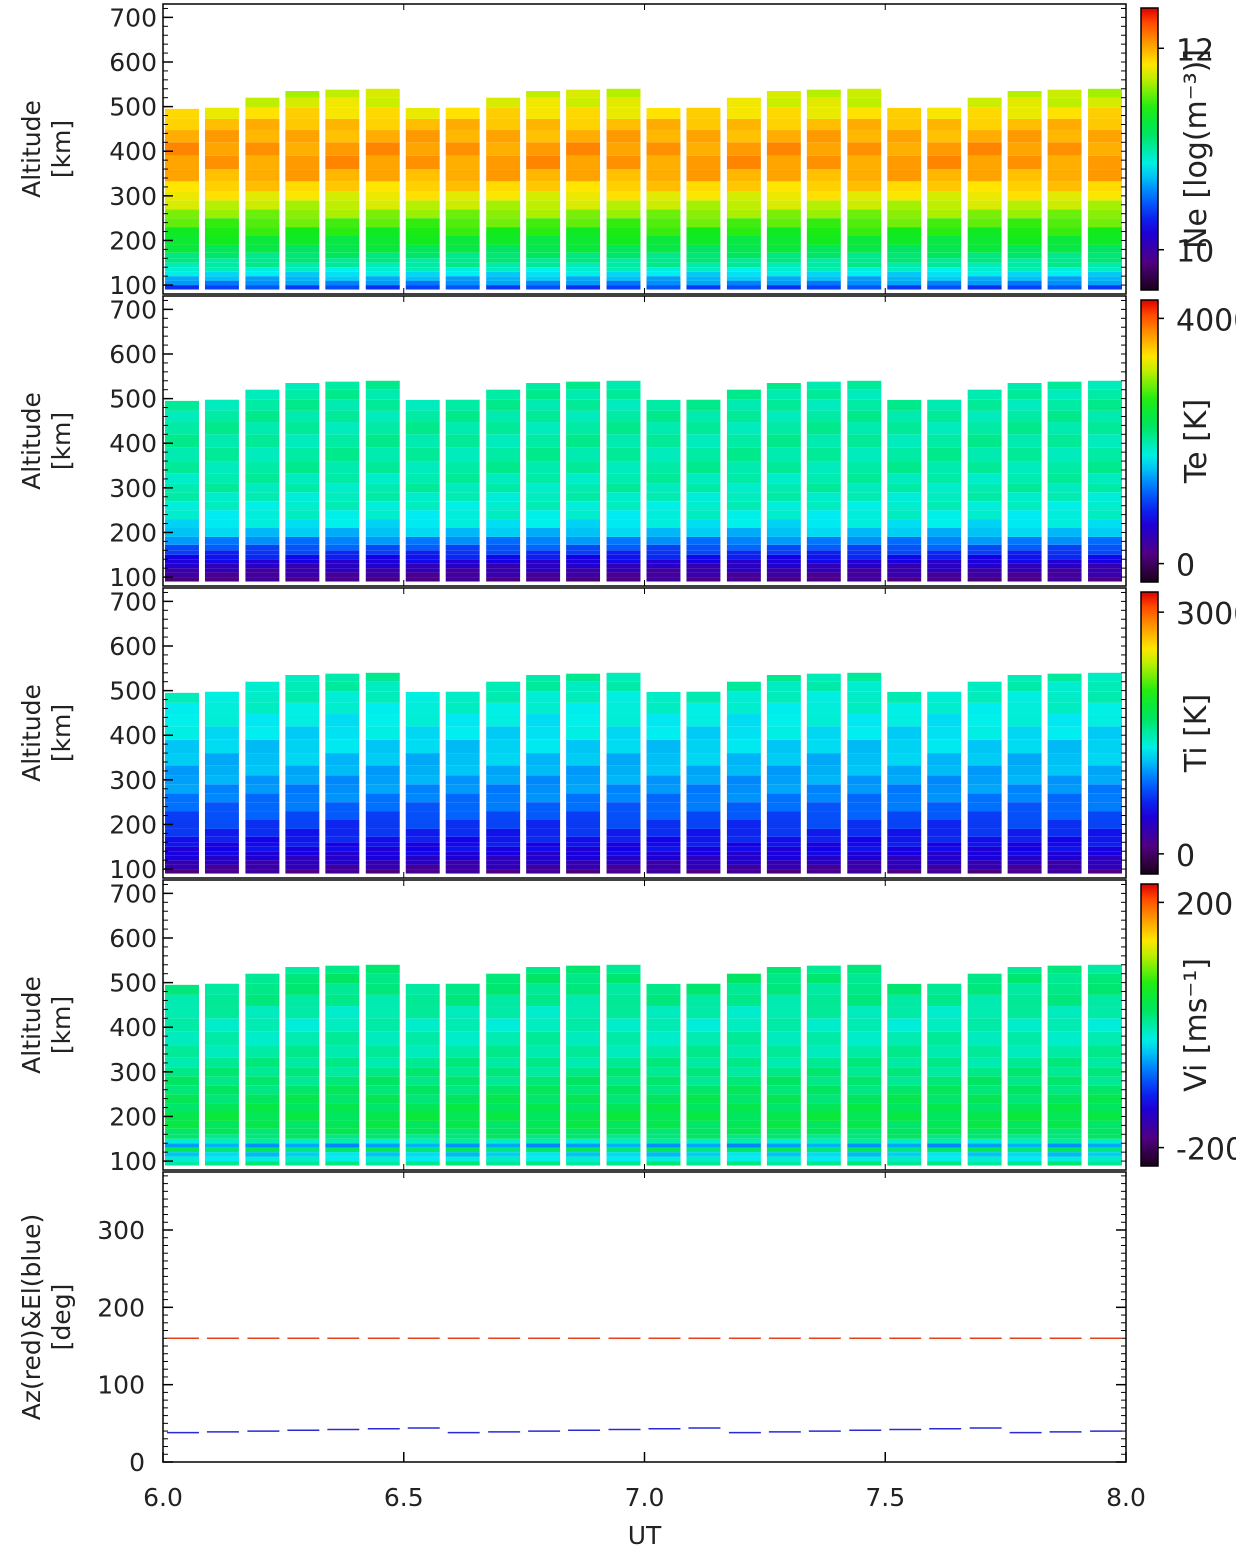  I want to click on y-axis-label-line: Altitude, so click(31, 733).